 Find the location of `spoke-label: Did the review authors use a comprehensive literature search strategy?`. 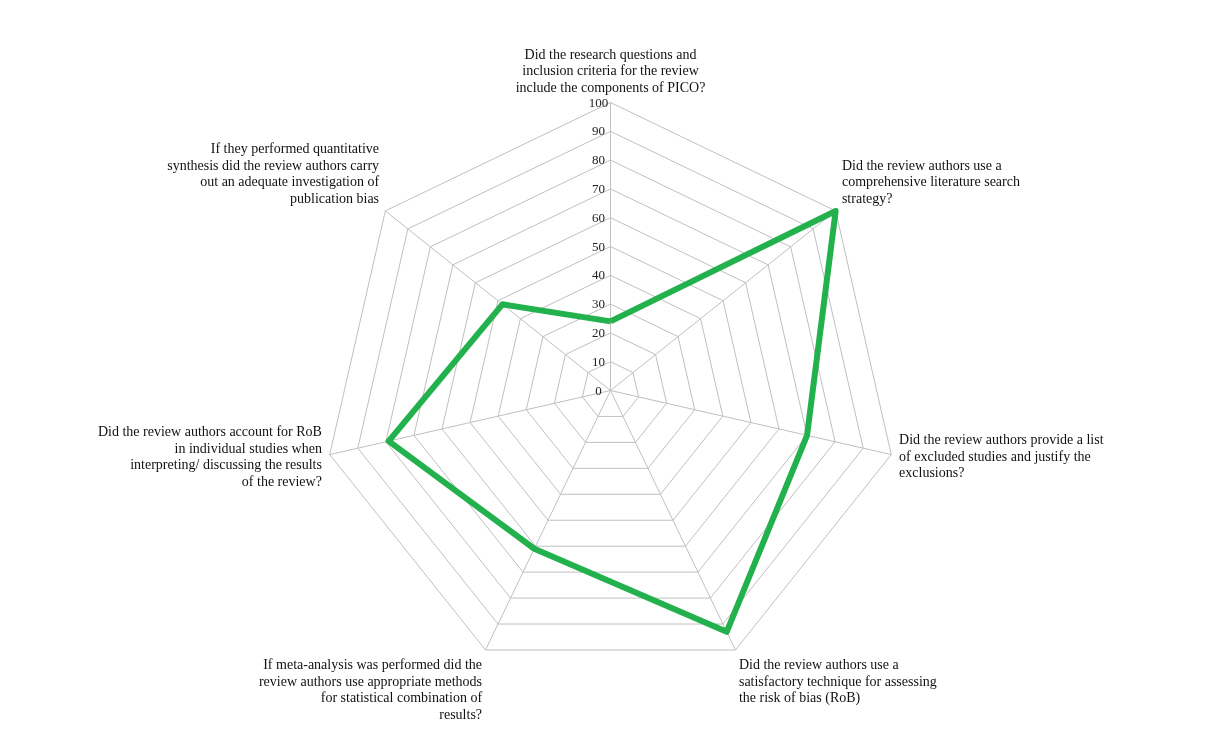

spoke-label: Did the review authors use a comprehensive literature search strategy? is located at coordinates (930, 181).